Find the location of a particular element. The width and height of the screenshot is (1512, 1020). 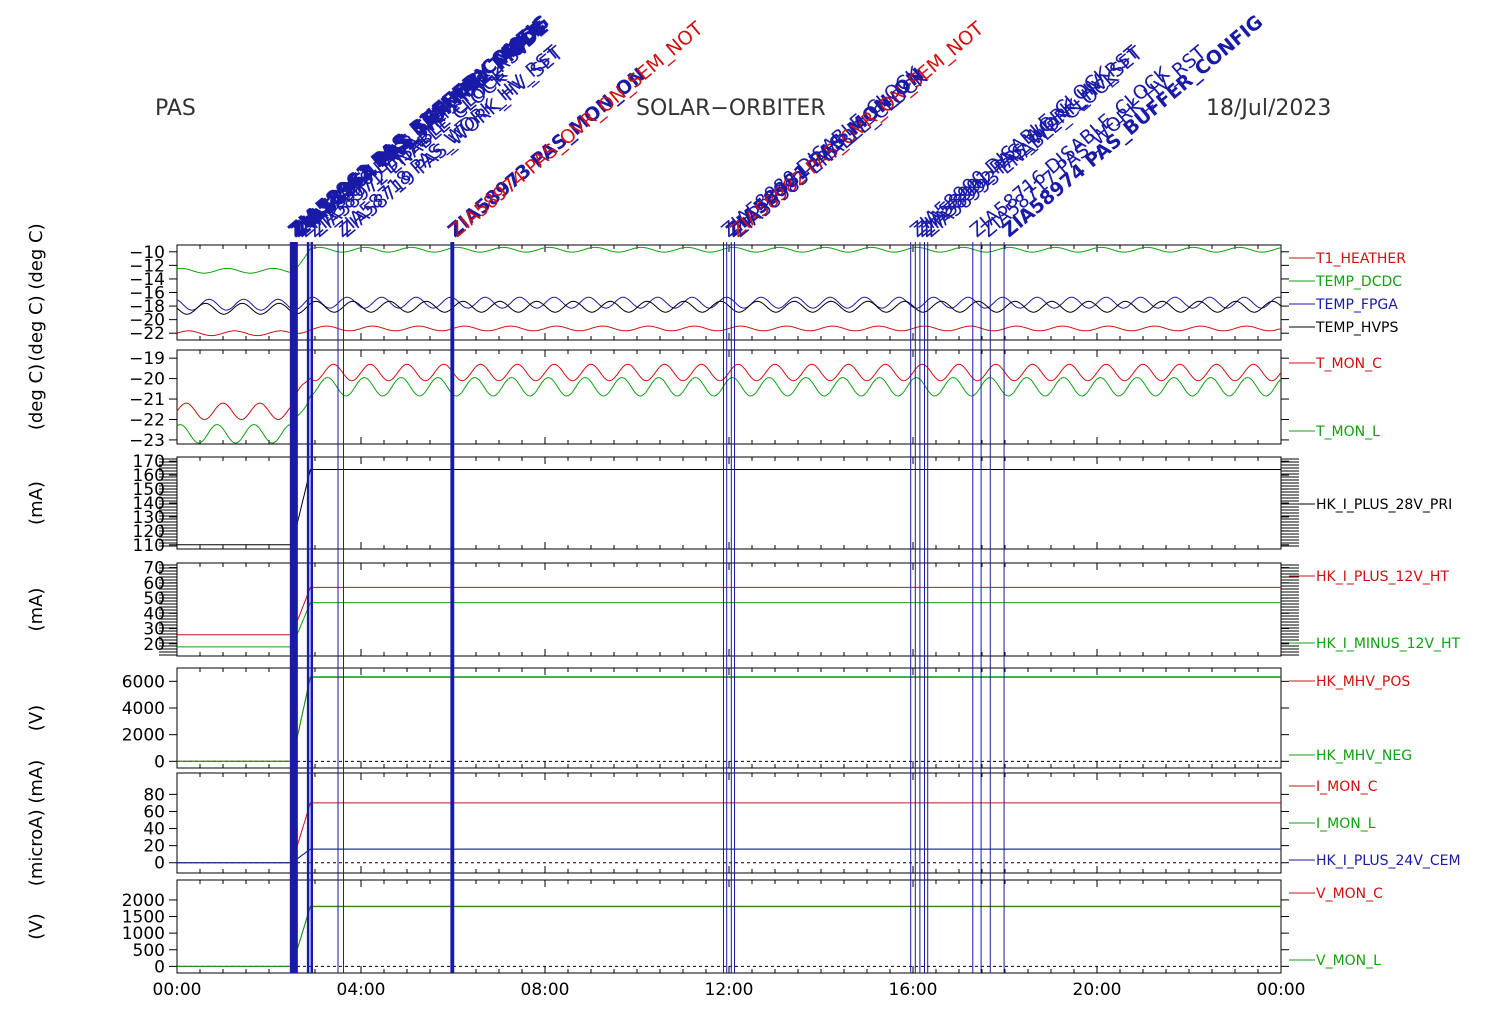

series-label: TEMP_HVPS is located at coordinates (1356, 328).